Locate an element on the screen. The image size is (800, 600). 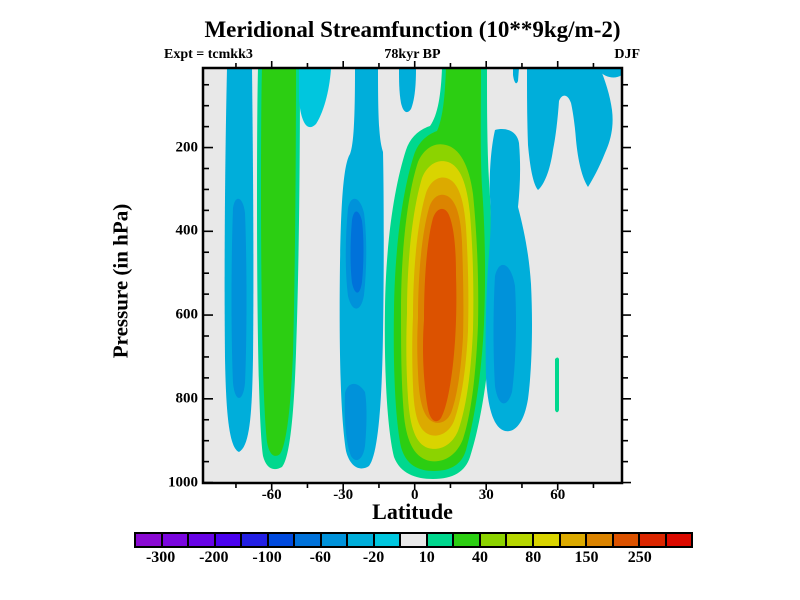
contour-springgreen-sliver-north is located at coordinates (557, 385).